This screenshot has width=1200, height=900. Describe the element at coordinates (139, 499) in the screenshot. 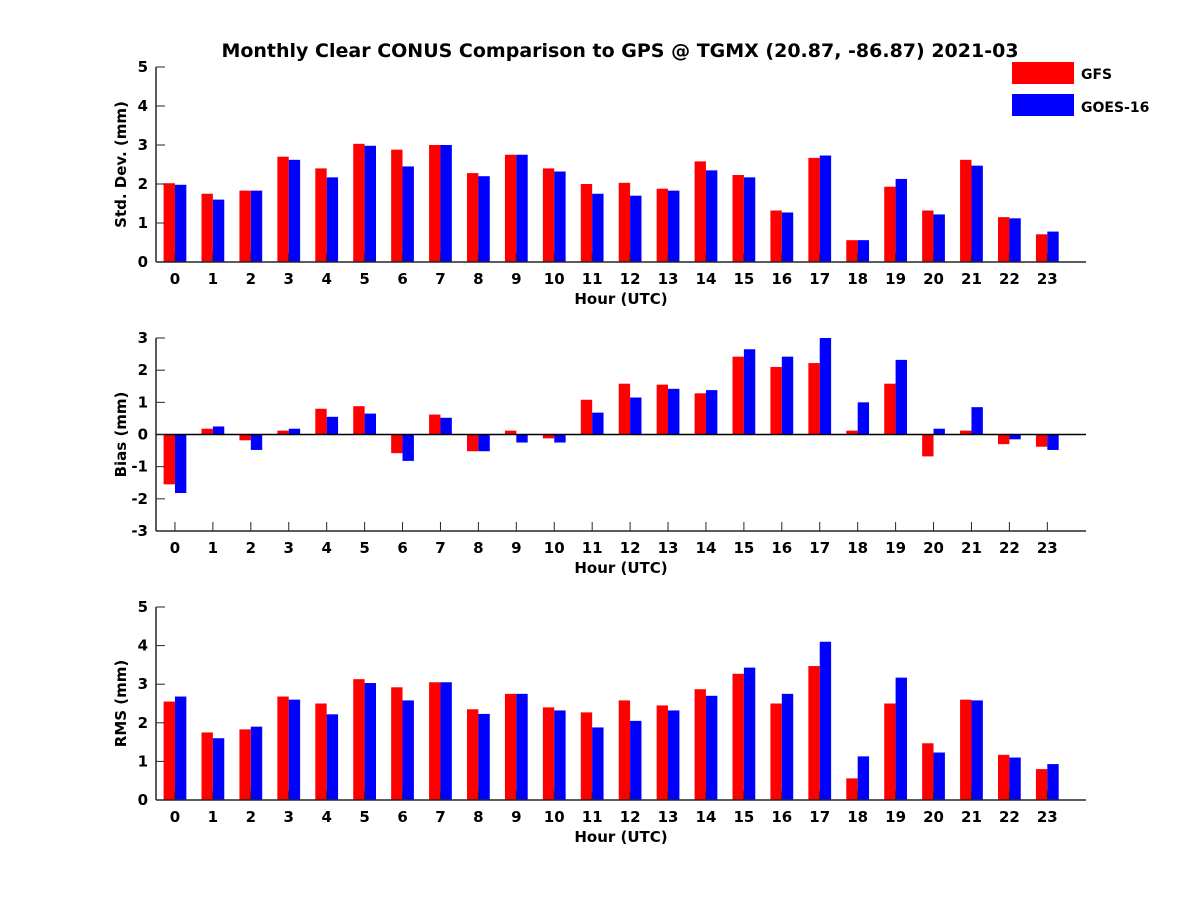

I see `y-tick-label: -2` at that location.